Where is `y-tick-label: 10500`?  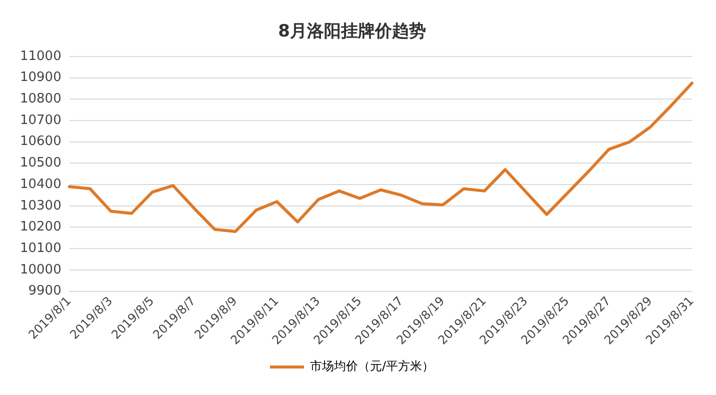 y-tick-label: 10500 is located at coordinates (41, 163).